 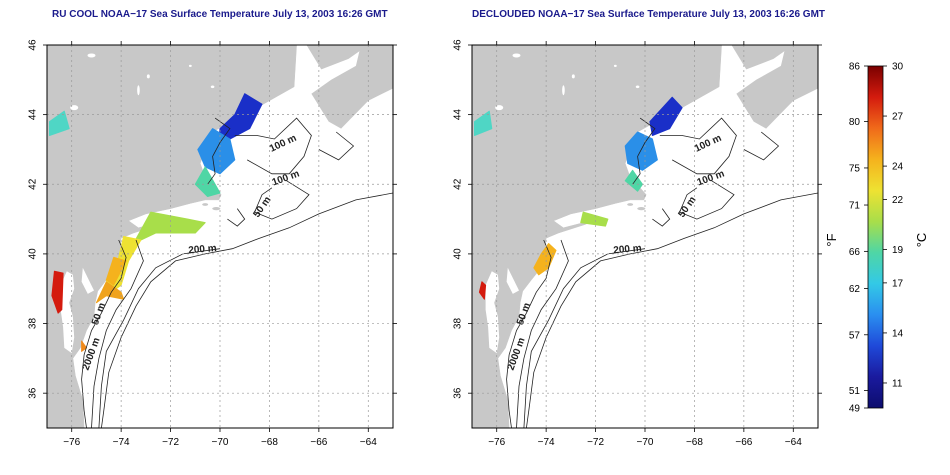 I want to click on celsius-tick-label: 27, so click(x=898, y=117).